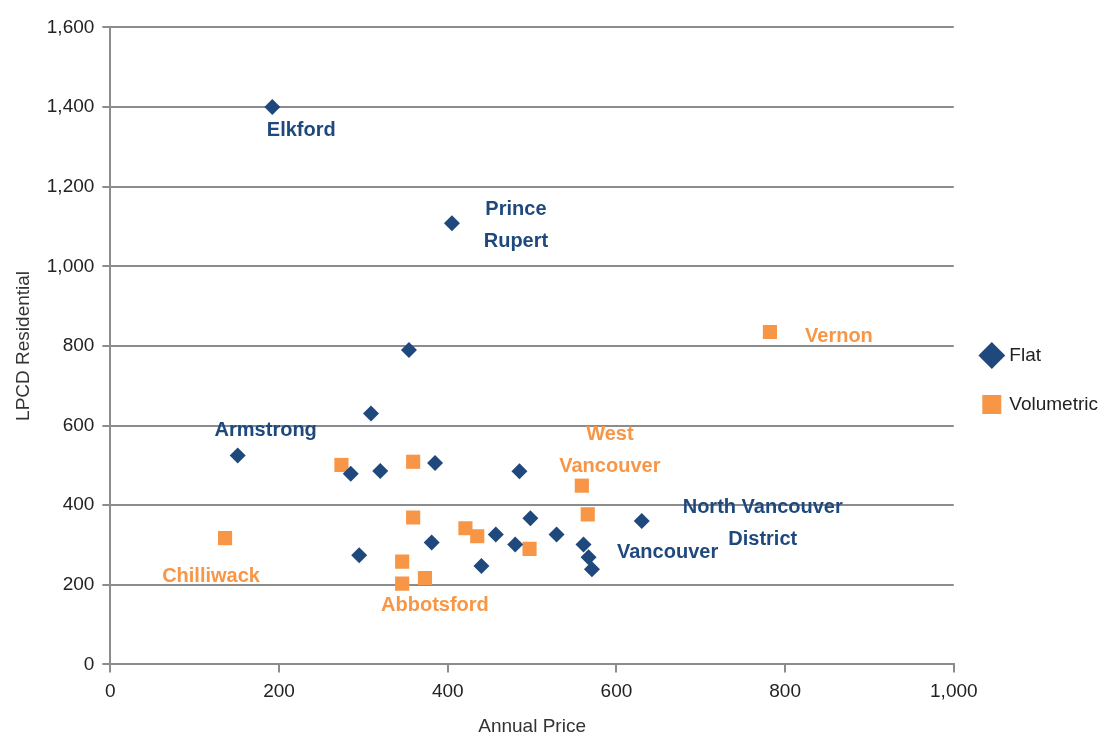 This screenshot has height=750, width=1119. What do you see at coordinates (532, 725) in the screenshot?
I see `x-axis-title: Annual Price` at bounding box center [532, 725].